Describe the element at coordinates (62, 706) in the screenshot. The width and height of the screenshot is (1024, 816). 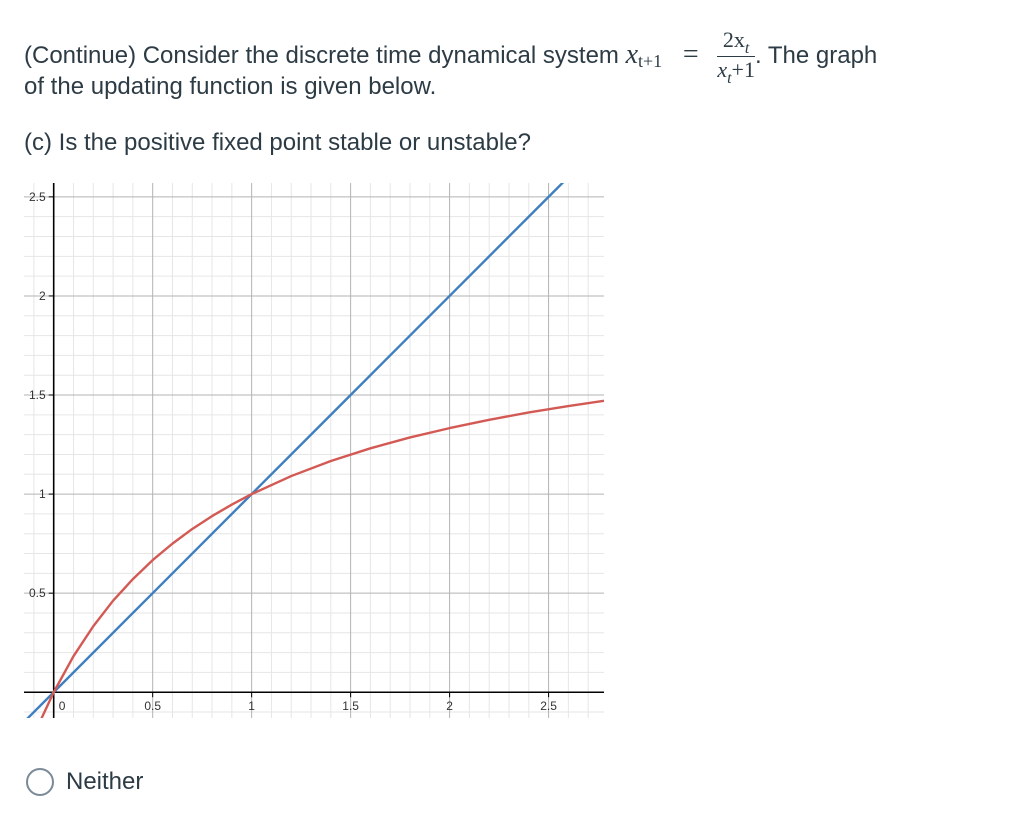
I see `x-tick-label: 0` at that location.